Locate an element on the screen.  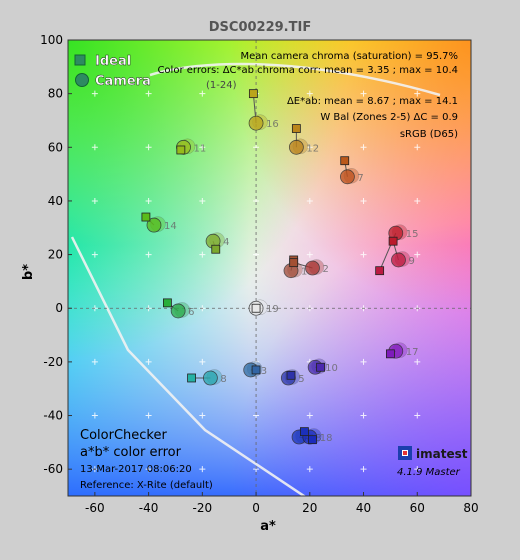
y-tick-label: -60 is located at coordinates (53, 469).